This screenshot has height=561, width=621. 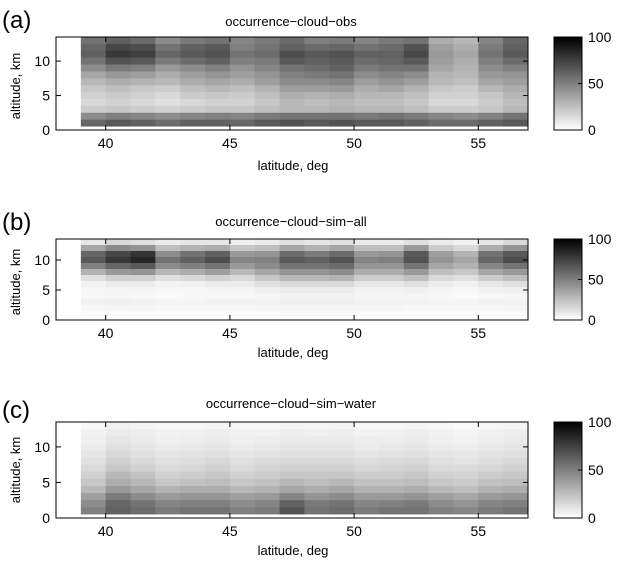 What do you see at coordinates (15, 470) in the screenshot?
I see `ylabel-c: altitude, km` at bounding box center [15, 470].